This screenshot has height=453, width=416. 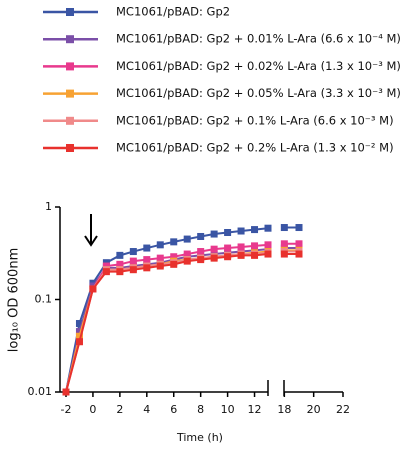 I want to click on x-tick-label: 10, so click(x=228, y=409).